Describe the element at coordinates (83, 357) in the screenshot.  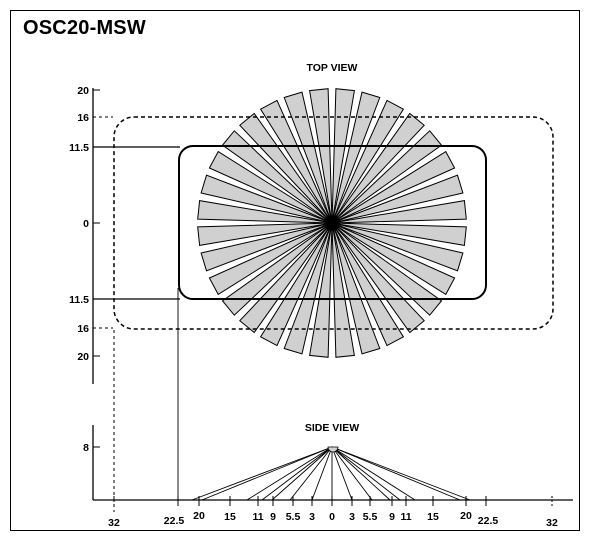
I see `tick-label-20-bottom: 20` at that location.